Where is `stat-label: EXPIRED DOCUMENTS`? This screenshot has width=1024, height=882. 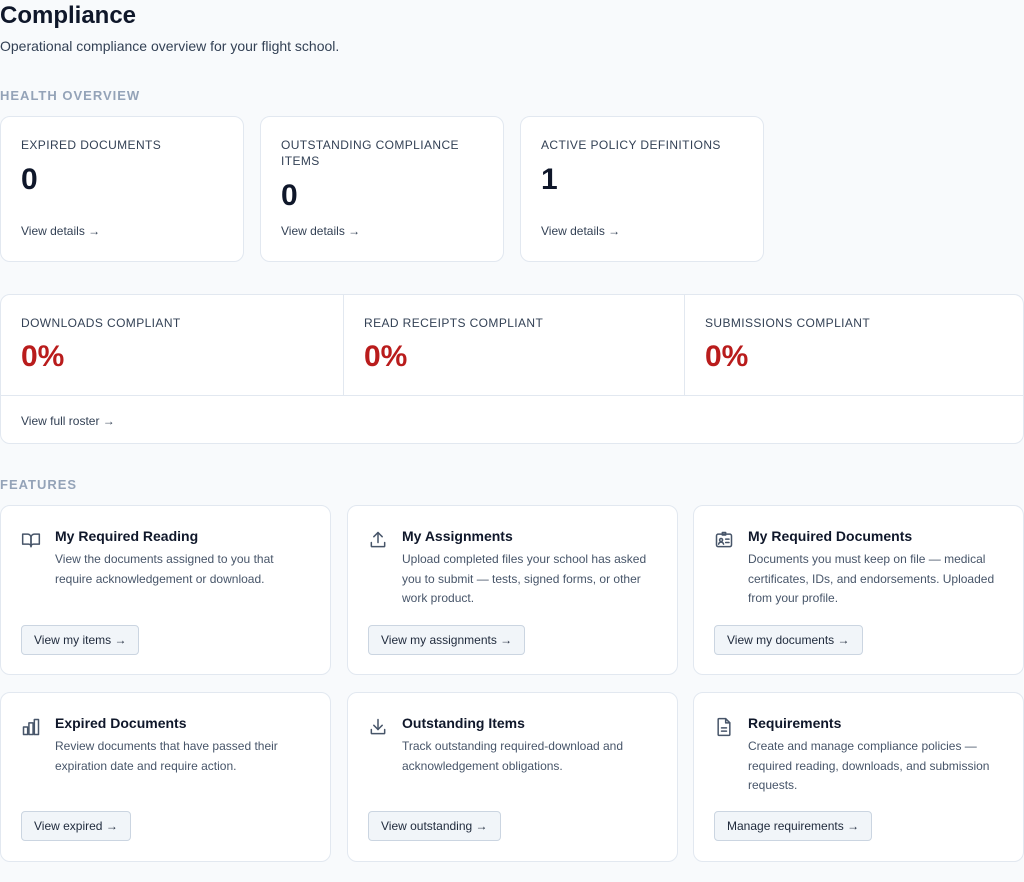 stat-label: EXPIRED DOCUMENTS is located at coordinates (91, 145).